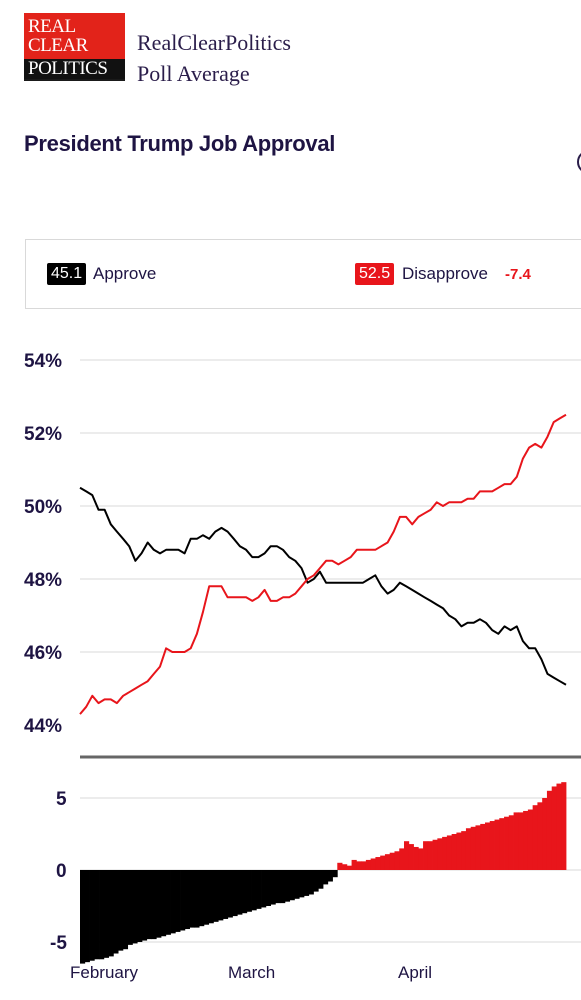 The image size is (581, 1000). I want to click on rcp-logo: REAL CLEAR POLITICS, so click(74, 47).